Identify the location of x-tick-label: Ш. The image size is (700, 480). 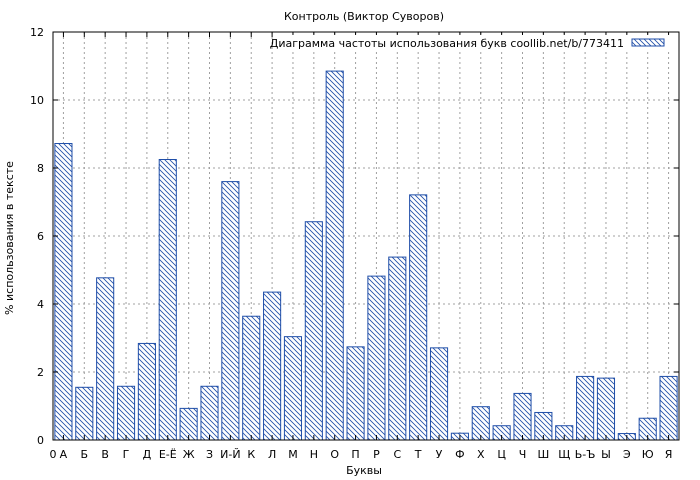
(543, 454).